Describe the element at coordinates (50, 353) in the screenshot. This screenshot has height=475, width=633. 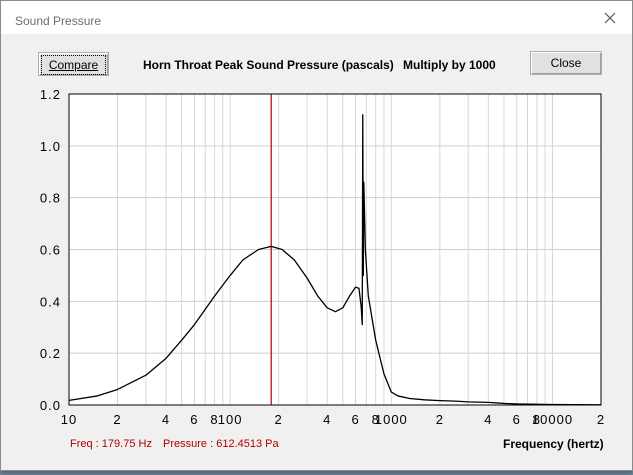
I see `y-tick-label: 0.2` at that location.